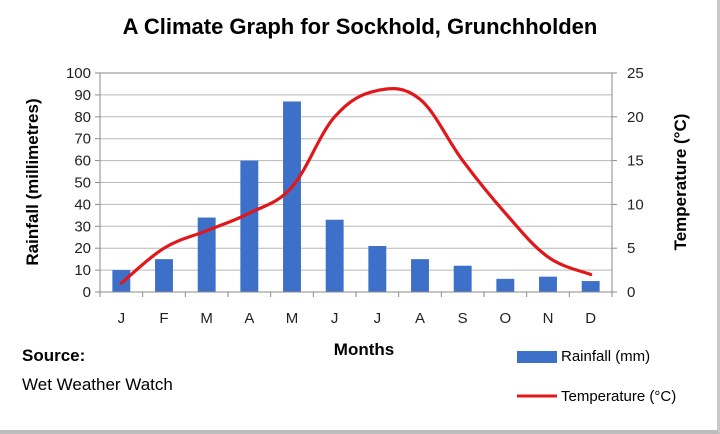  What do you see at coordinates (590, 318) in the screenshot?
I see `x-tick-label: D` at bounding box center [590, 318].